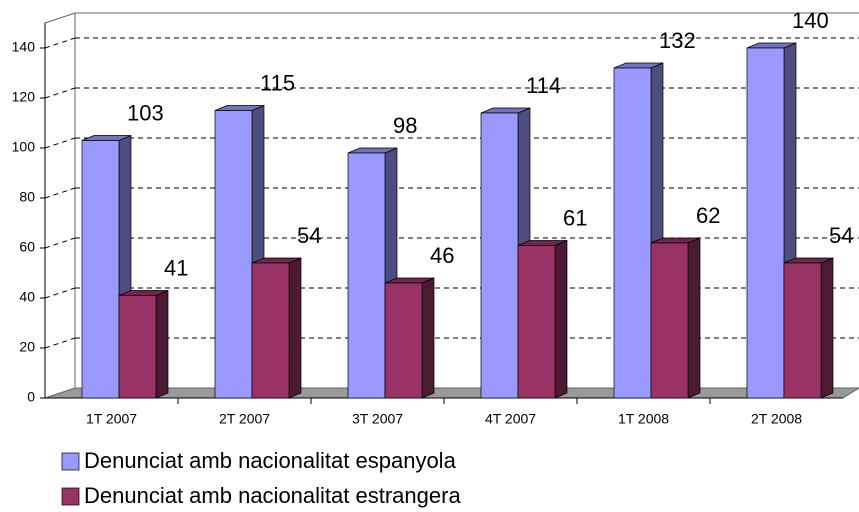 The width and height of the screenshot is (859, 512). I want to click on y-tick-label: 80, so click(27, 197).